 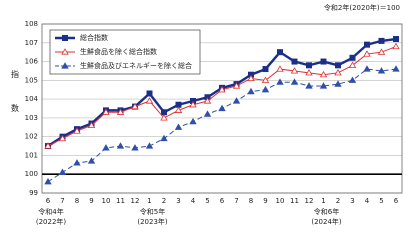 I want to click on y-tick-label: 107, so click(x=31, y=43).